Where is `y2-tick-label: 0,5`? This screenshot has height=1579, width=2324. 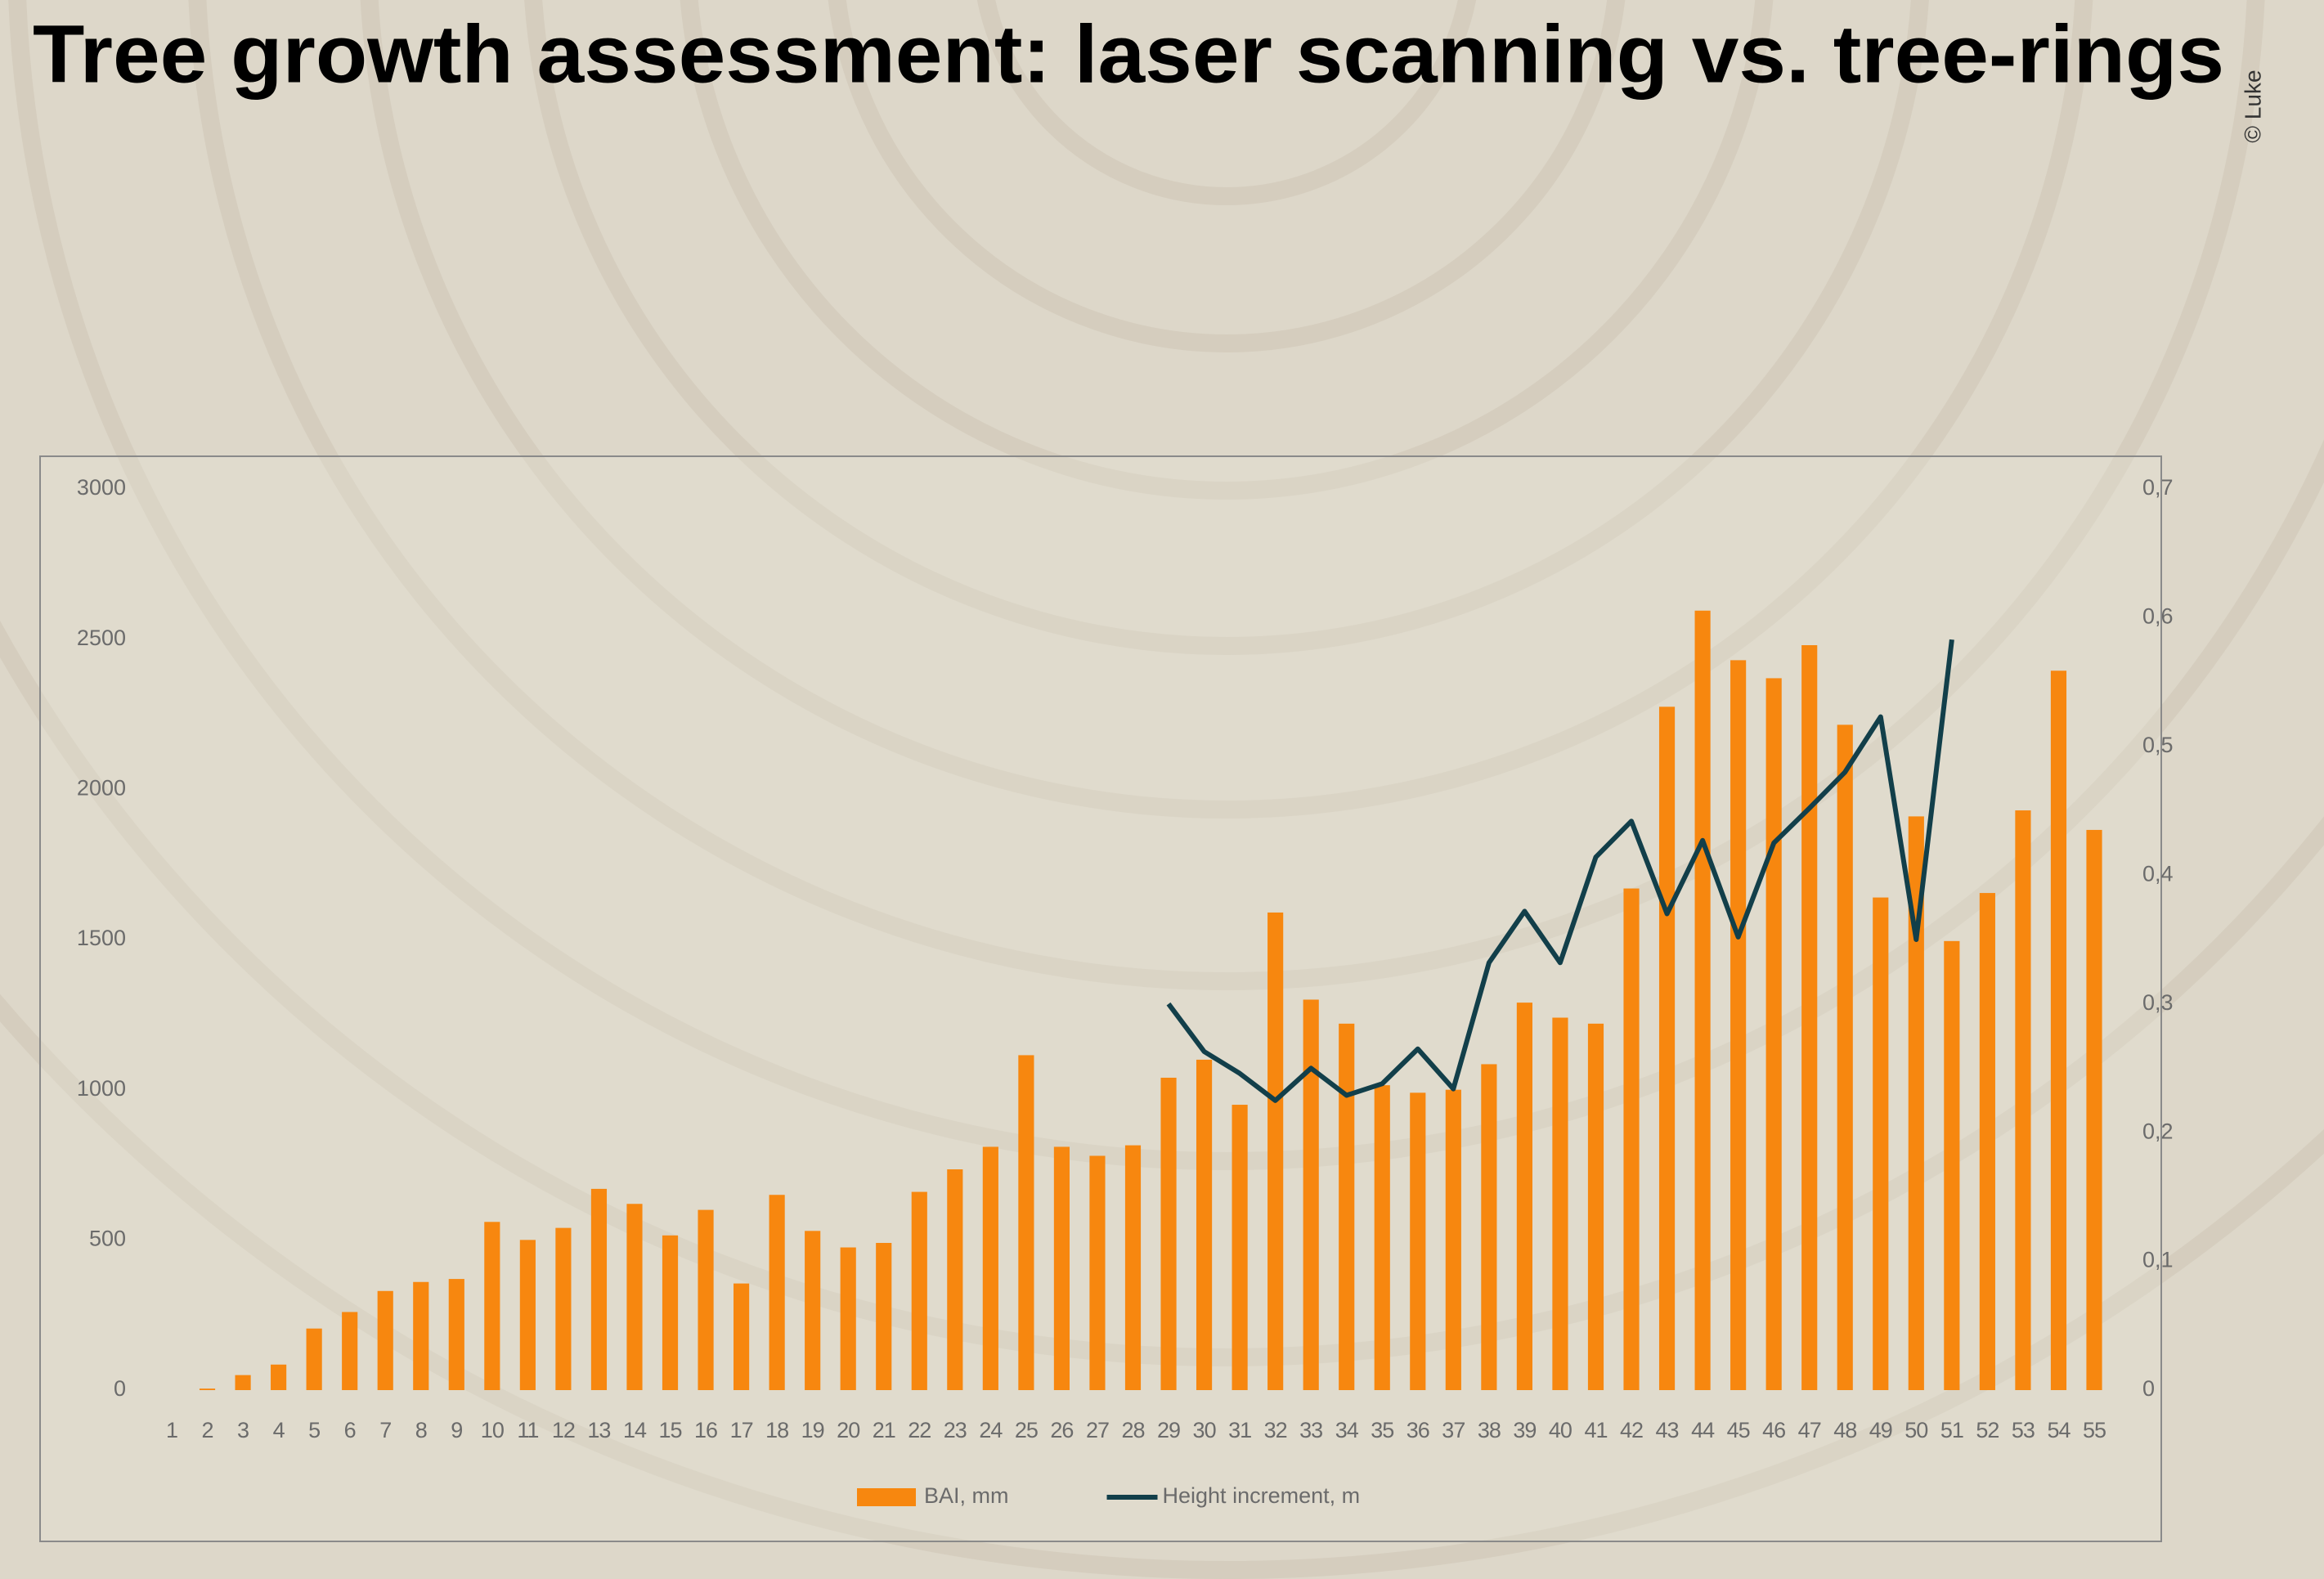
y2-tick-label: 0,5 is located at coordinates (2158, 745).